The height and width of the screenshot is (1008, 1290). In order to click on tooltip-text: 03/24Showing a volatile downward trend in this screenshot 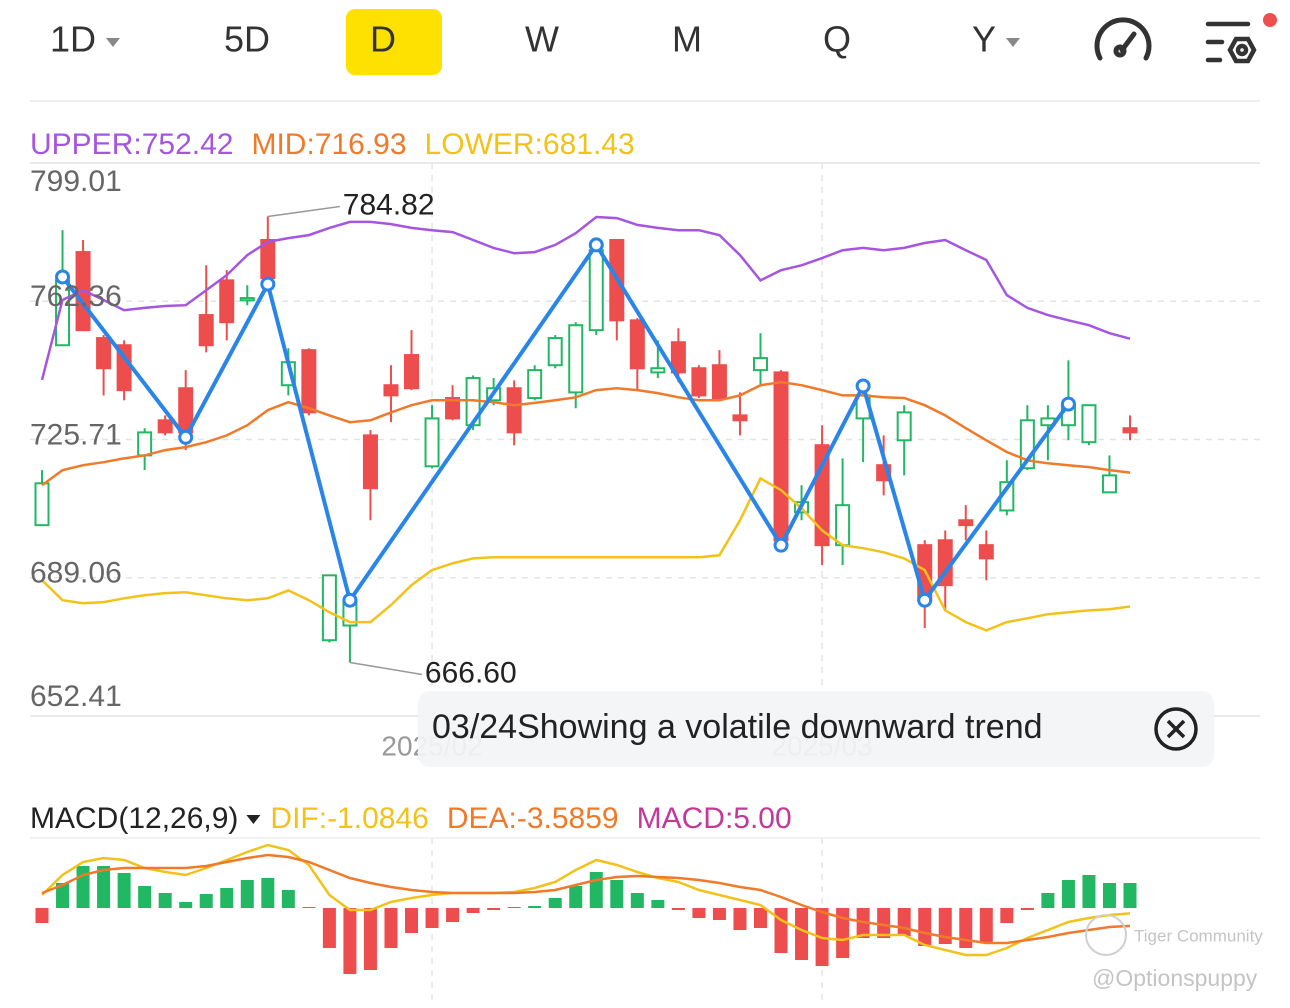, I will do `click(737, 727)`.